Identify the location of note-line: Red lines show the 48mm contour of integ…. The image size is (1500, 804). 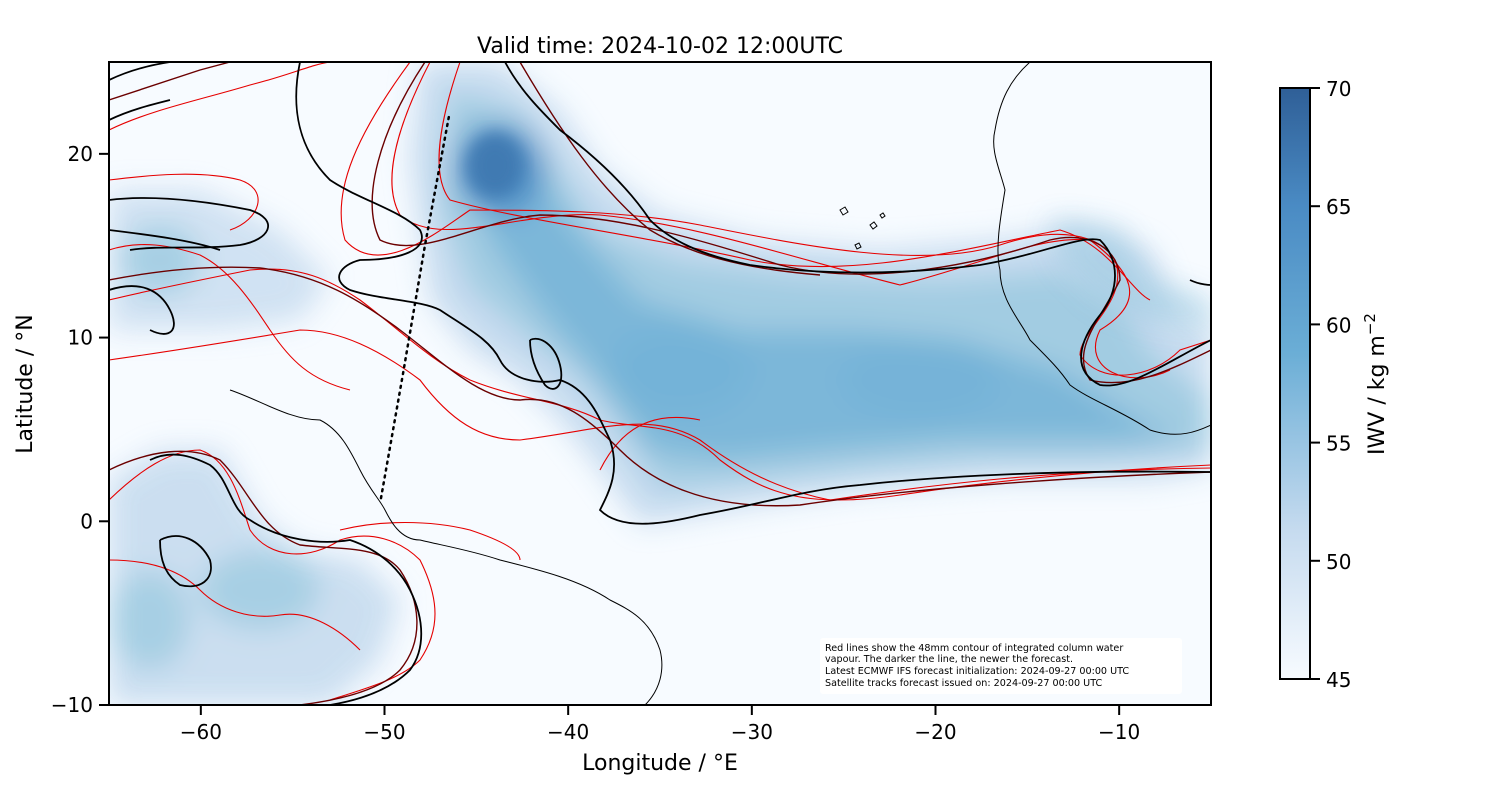
(974, 648).